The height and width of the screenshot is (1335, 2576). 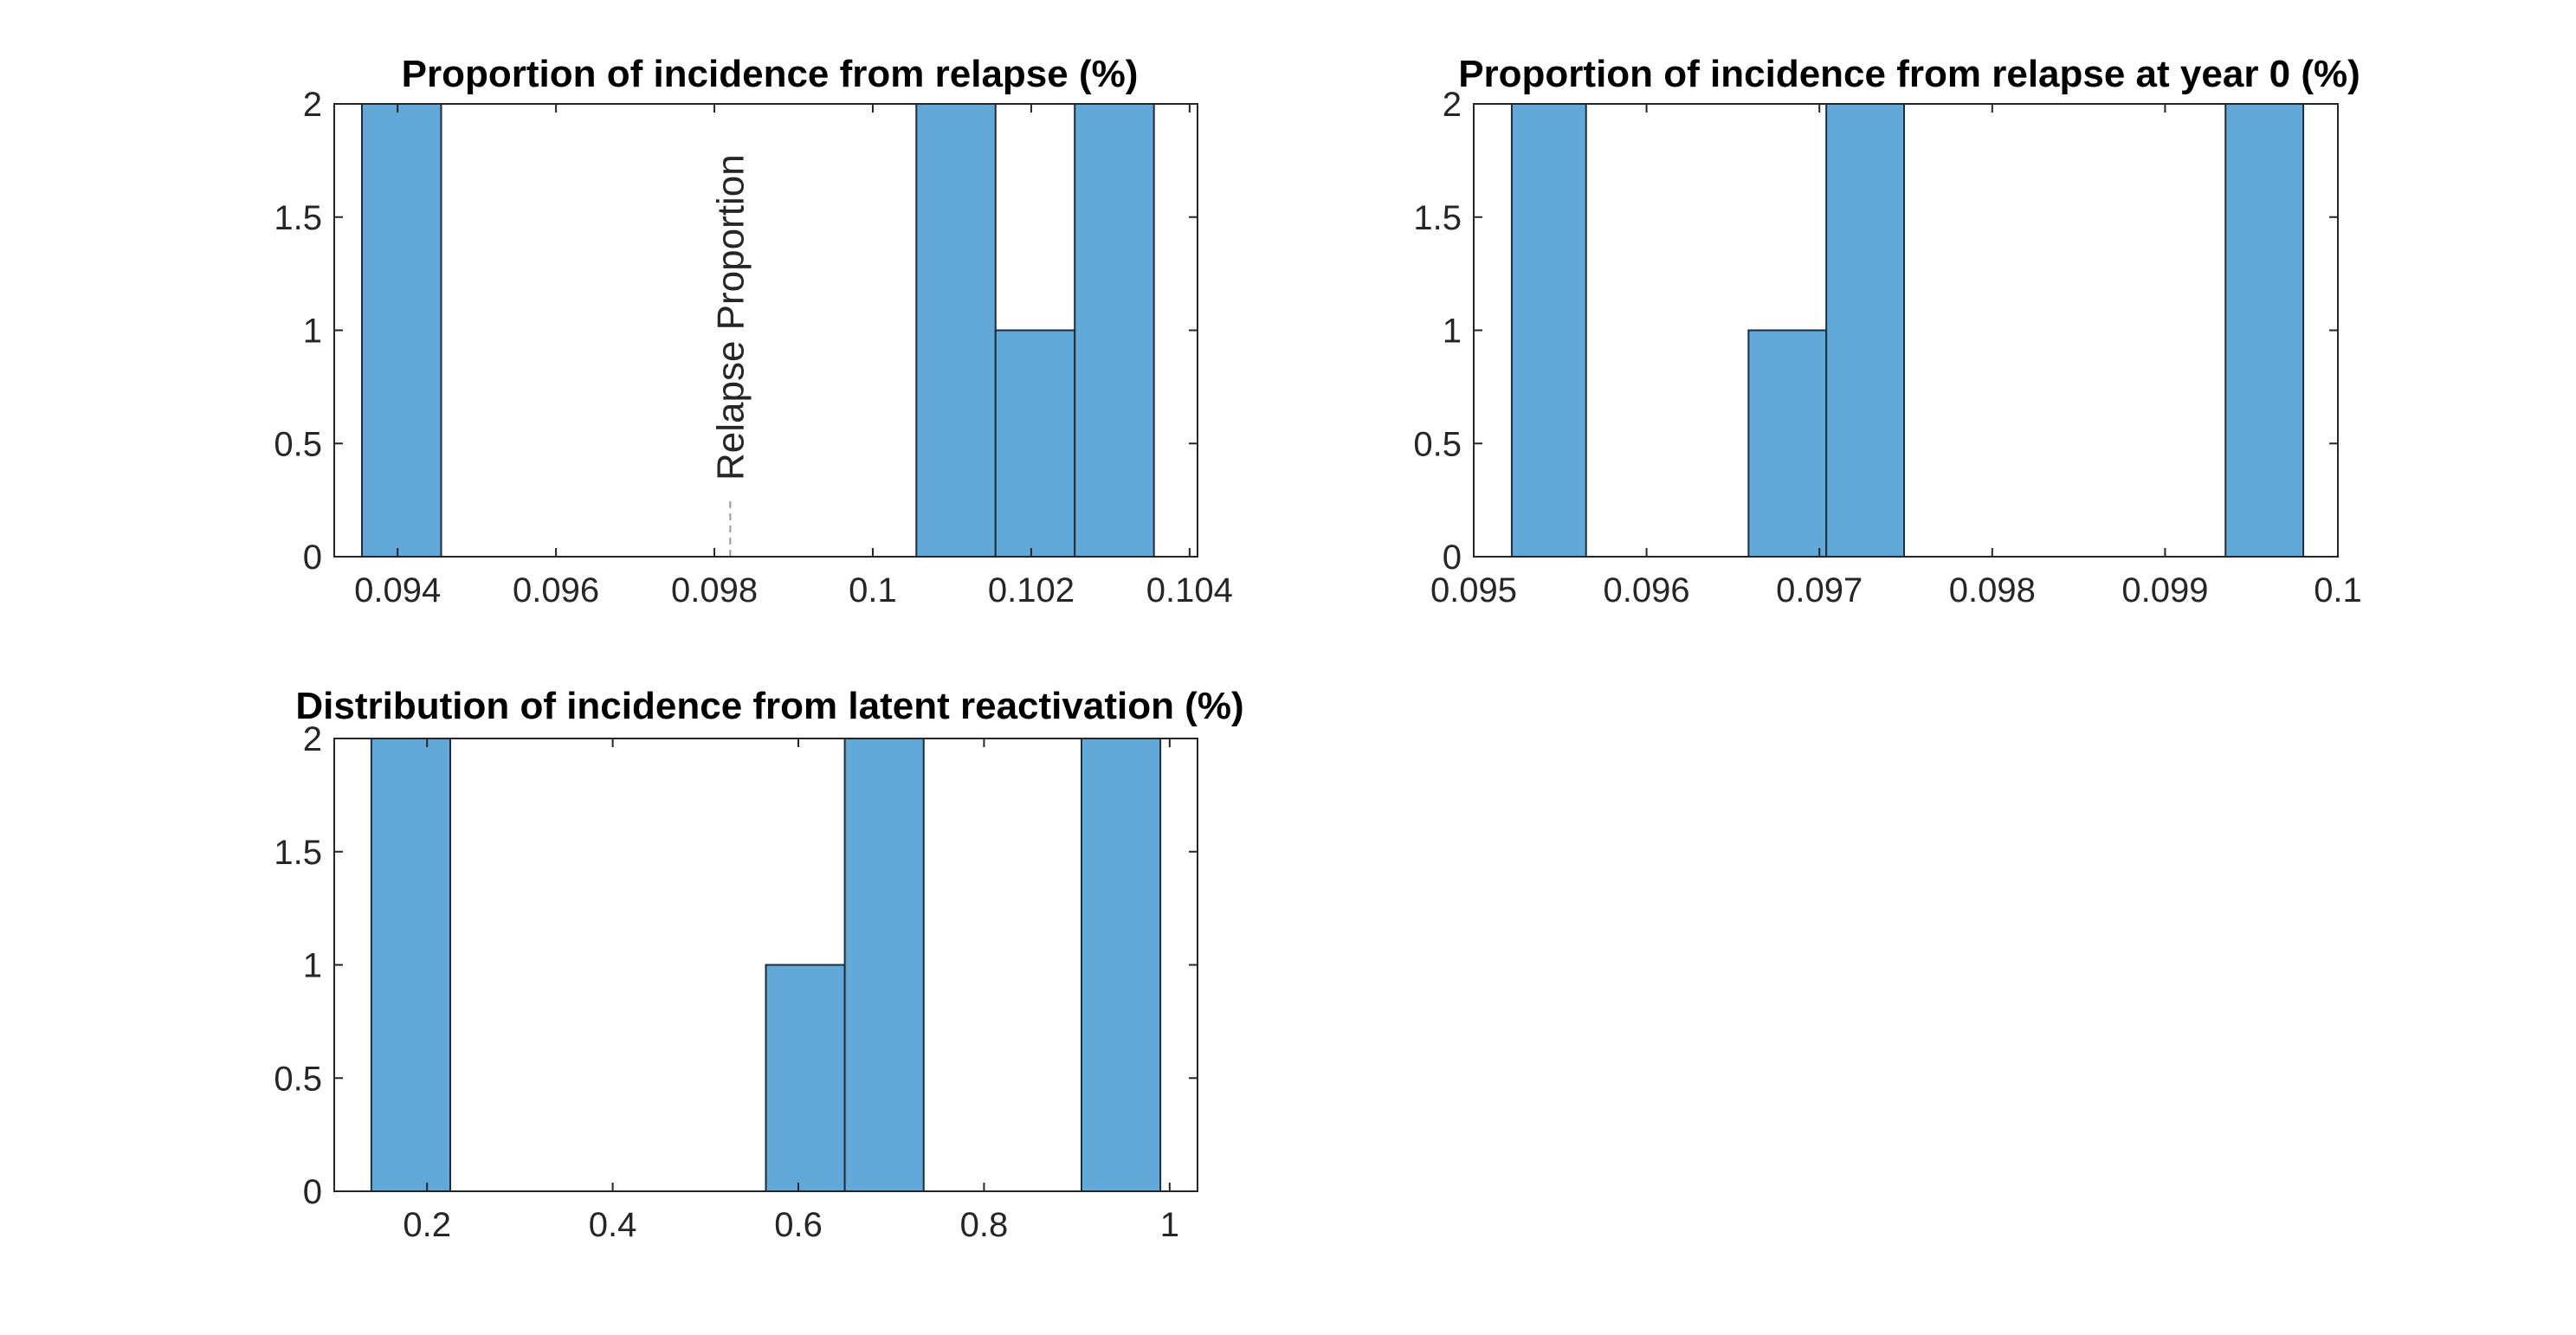 I want to click on x-tick-label: 0.094, so click(x=397, y=590).